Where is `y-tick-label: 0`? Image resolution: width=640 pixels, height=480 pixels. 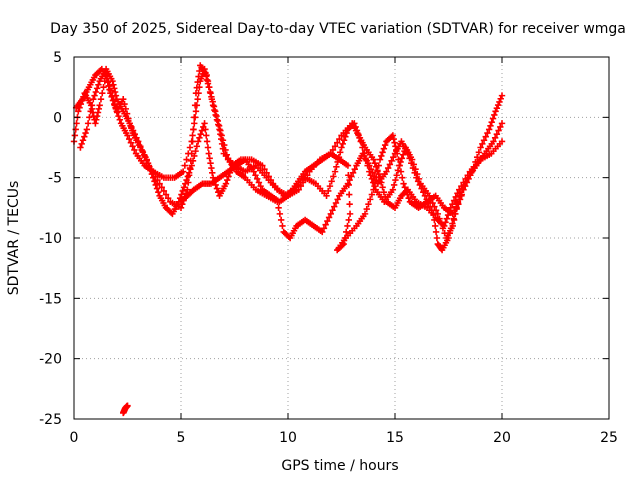 y-tick-label: 0 is located at coordinates (57, 118).